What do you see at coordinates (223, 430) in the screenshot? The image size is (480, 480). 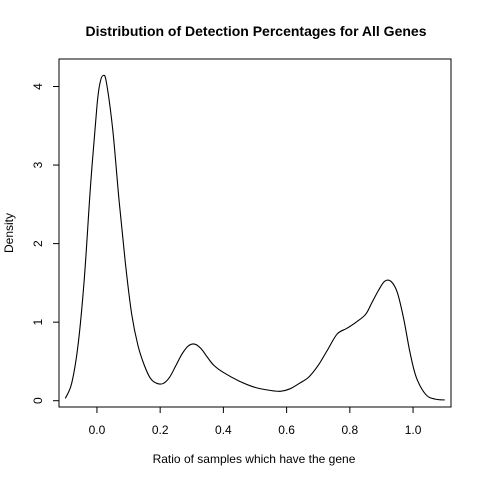 I see `x-tick-label: 0.4` at bounding box center [223, 430].